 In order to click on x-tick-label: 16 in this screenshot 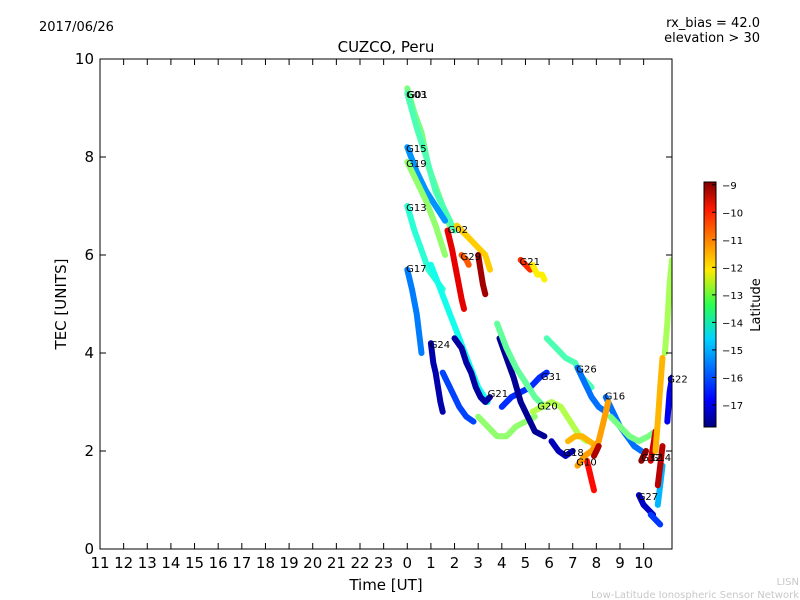, I will do `click(218, 563)`.